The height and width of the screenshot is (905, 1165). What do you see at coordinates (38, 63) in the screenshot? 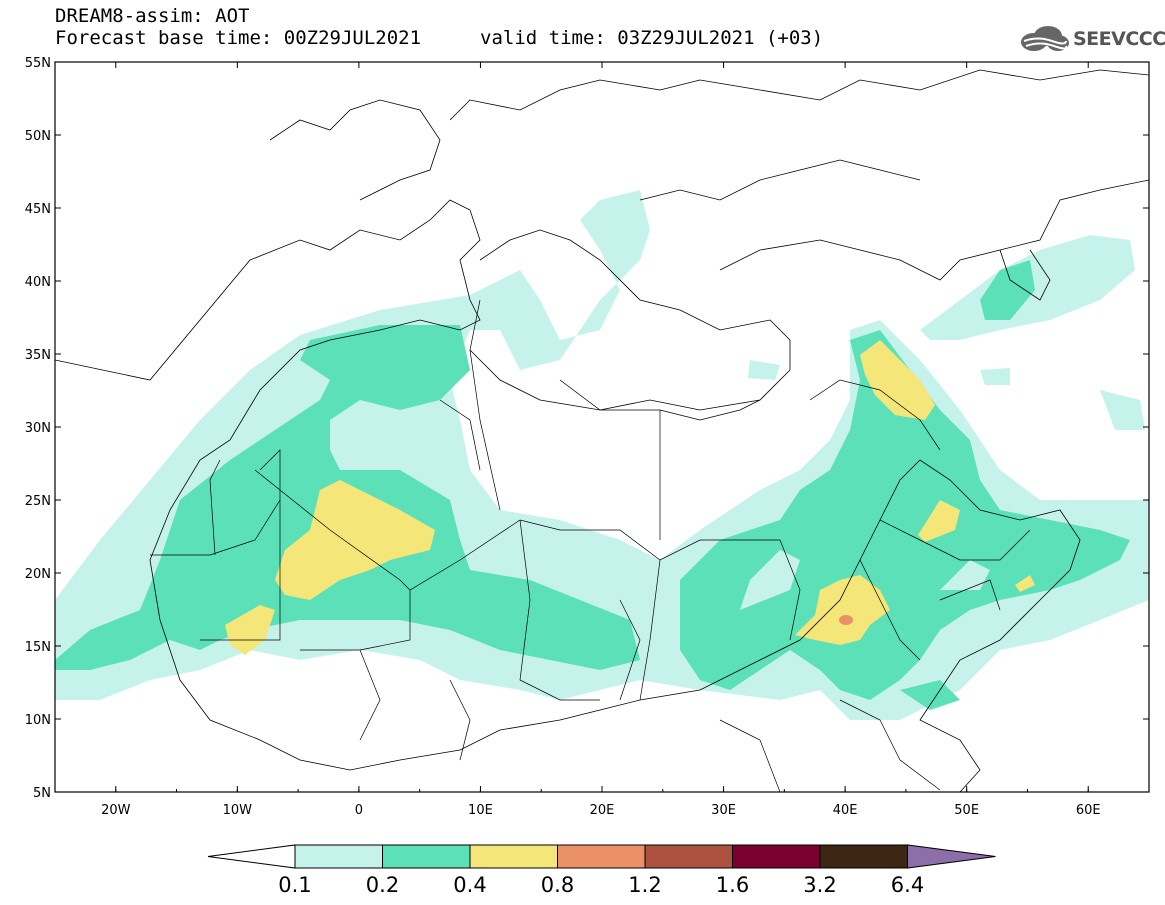
I see `lat-tick-label: 55N` at bounding box center [38, 63].